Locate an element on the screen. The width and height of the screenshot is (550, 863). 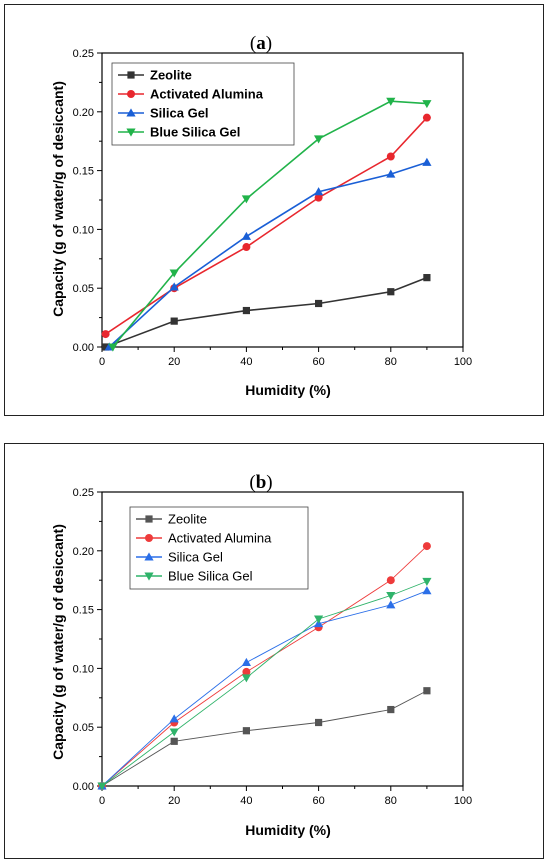
panel-label-b: (b) is located at coordinates (260, 482).